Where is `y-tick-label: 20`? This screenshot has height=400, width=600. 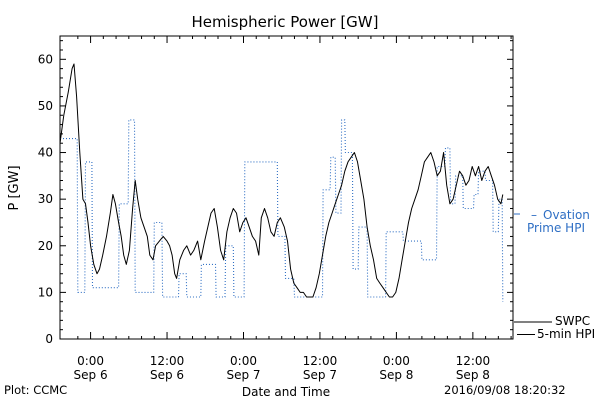 y-tick-label: 20 is located at coordinates (45, 246).